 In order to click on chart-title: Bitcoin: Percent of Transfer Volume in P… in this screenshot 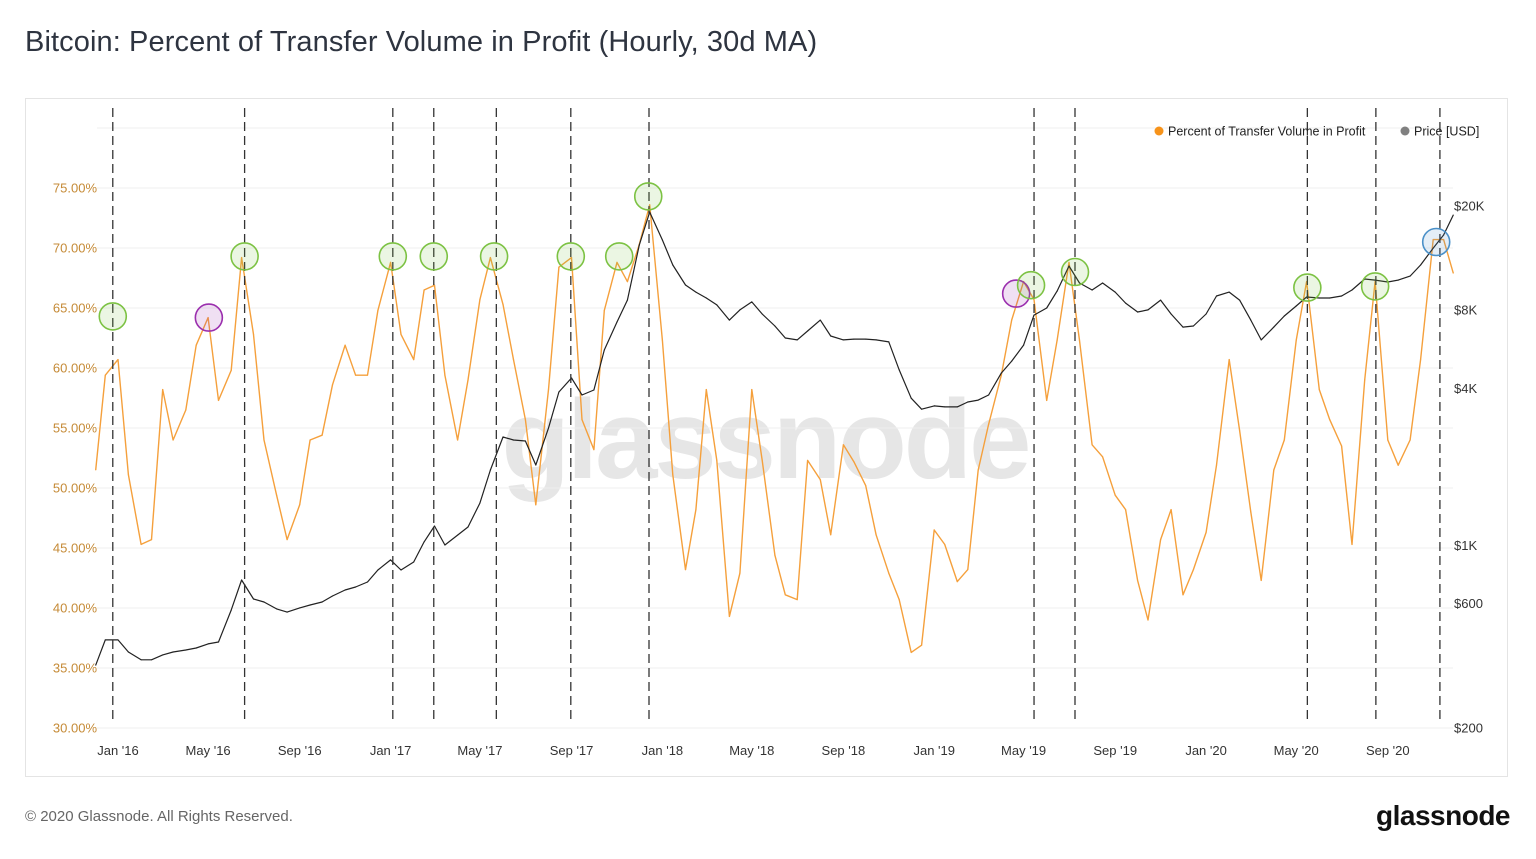, I will do `click(421, 42)`.